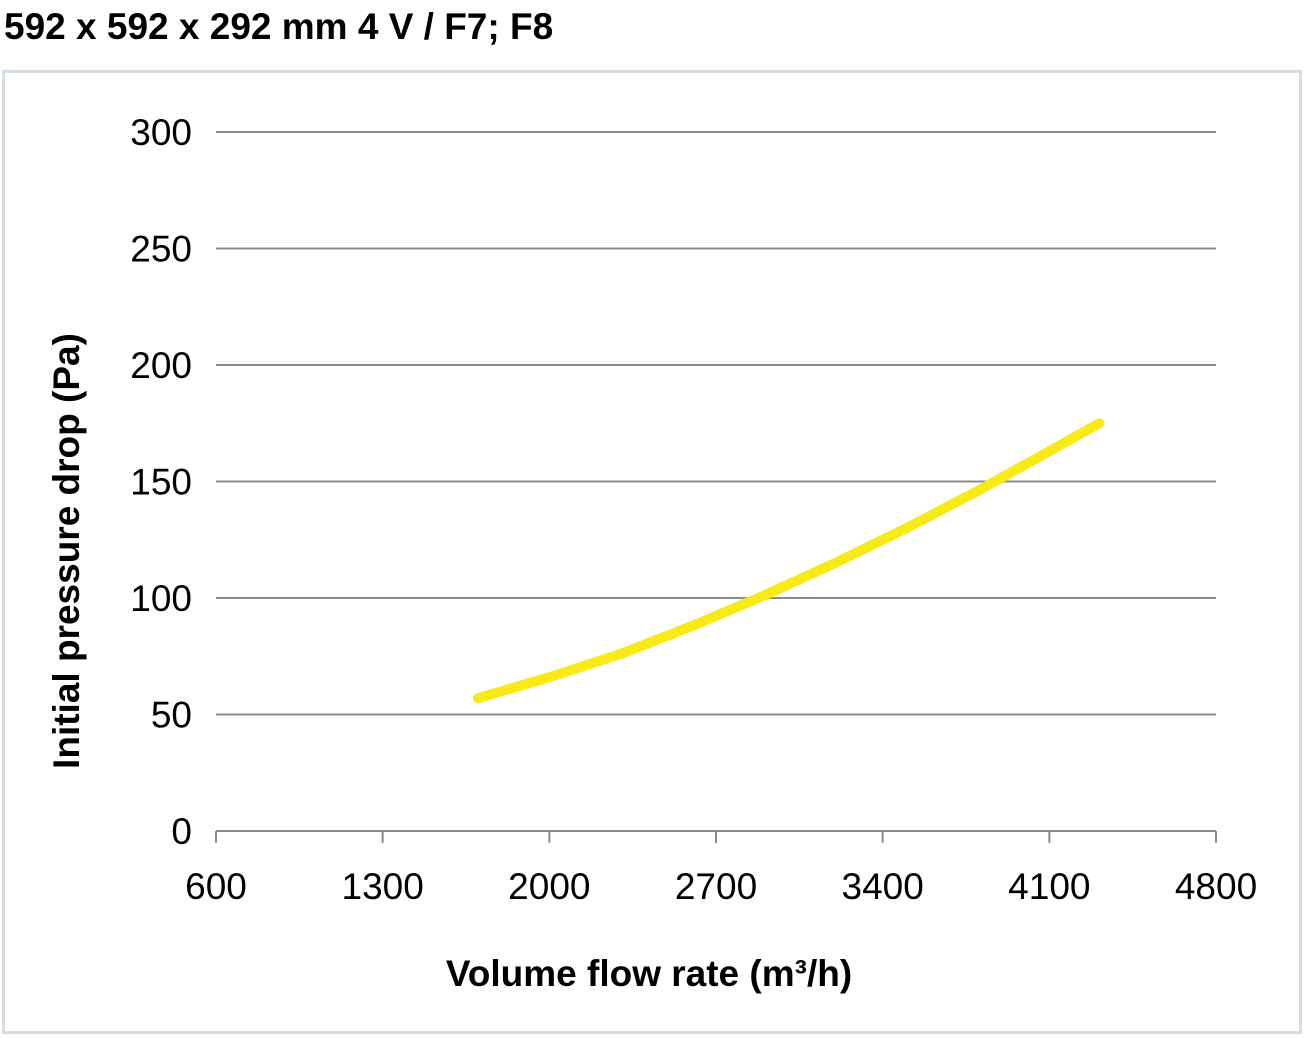 This screenshot has height=1039, width=1307. Describe the element at coordinates (161, 598) in the screenshot. I see `y-tick-label: 100` at that location.